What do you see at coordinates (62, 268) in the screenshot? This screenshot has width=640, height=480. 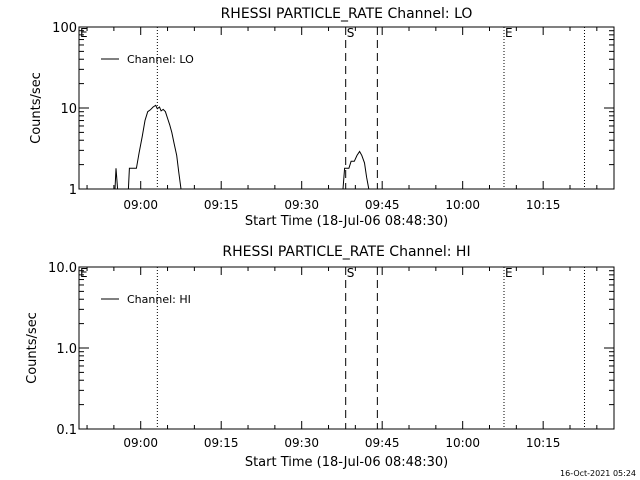 I see `y-tick-label: 10.0` at bounding box center [62, 268].